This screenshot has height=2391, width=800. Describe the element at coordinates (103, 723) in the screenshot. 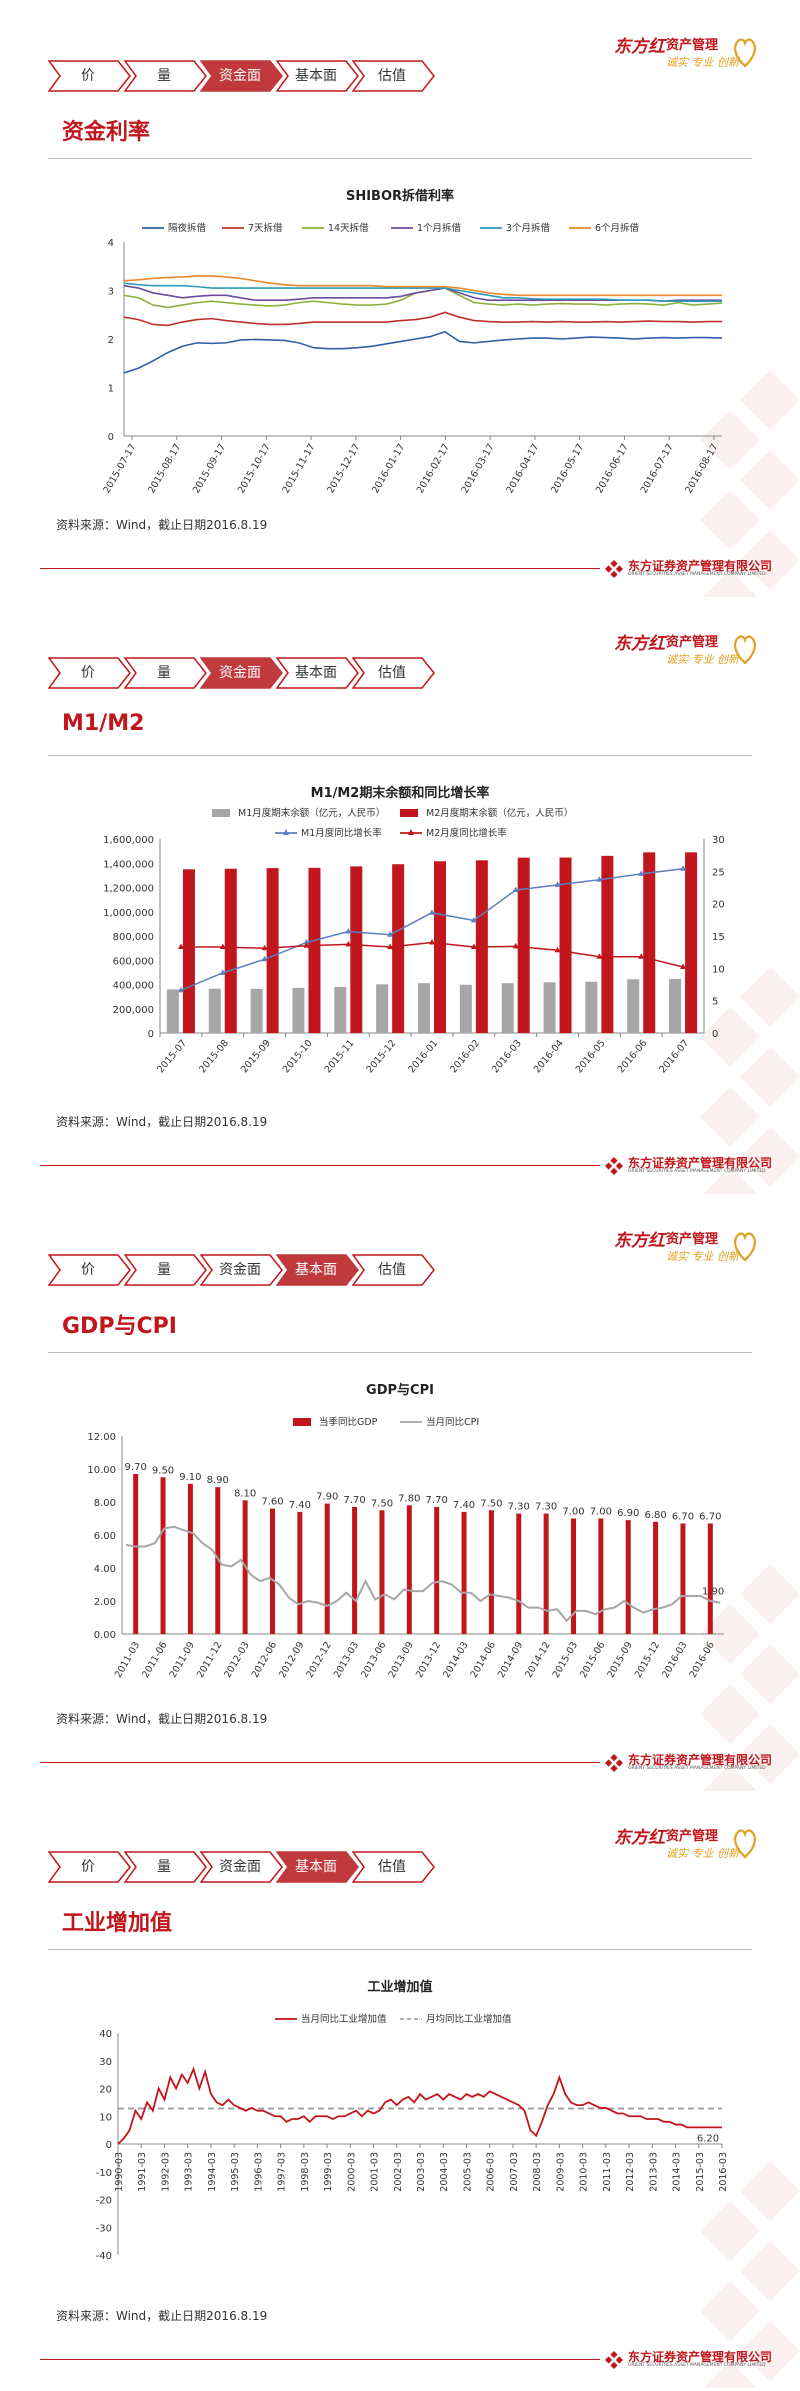

I see `section-title: M1/M2` at that location.